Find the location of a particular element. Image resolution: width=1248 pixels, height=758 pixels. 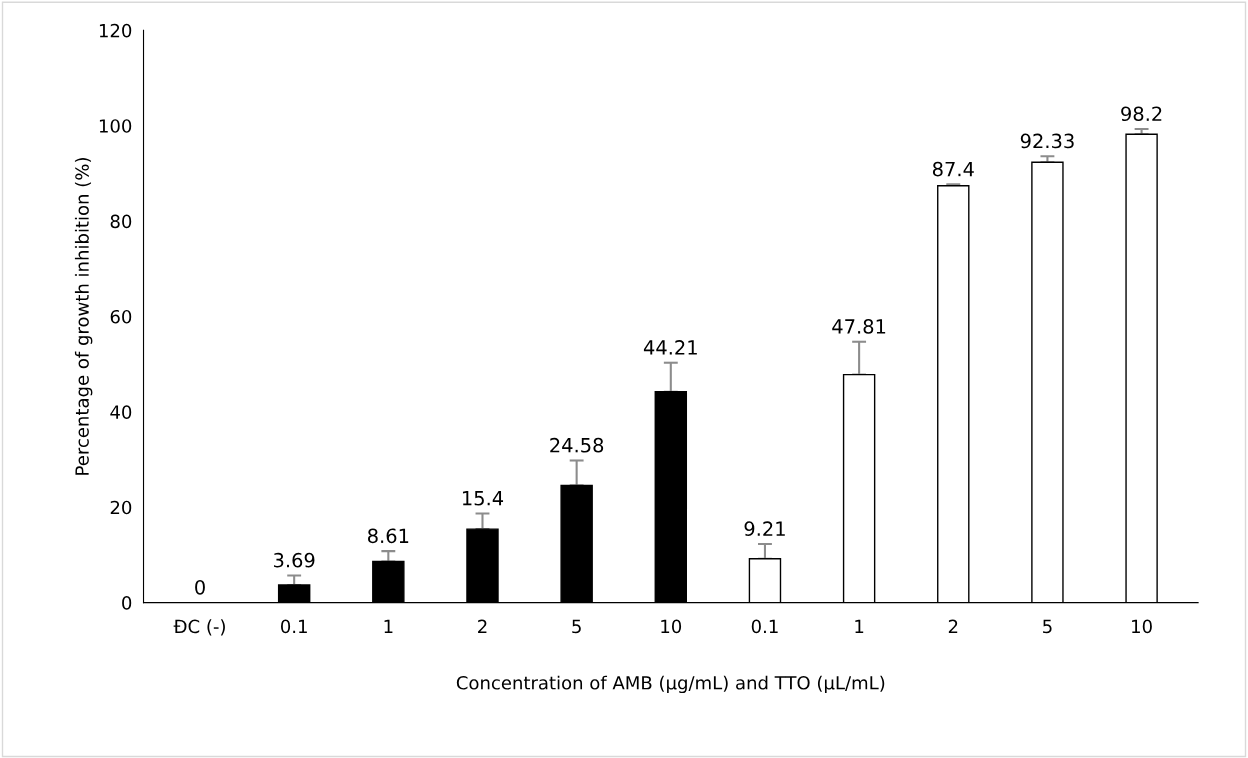

y-tick-label: 40 is located at coordinates (121, 412).